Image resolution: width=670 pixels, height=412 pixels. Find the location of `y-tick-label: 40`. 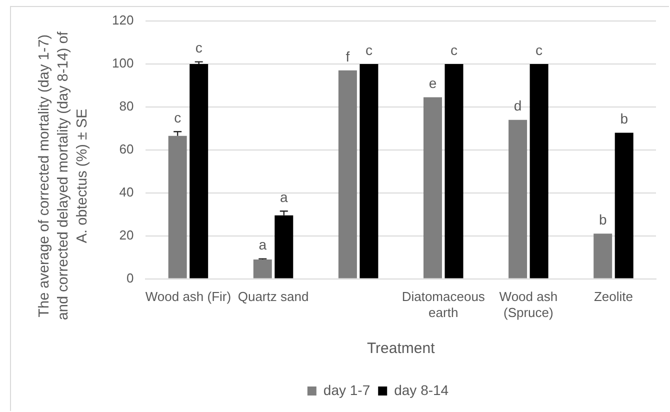

y-tick-label: 40 is located at coordinates (126, 192).